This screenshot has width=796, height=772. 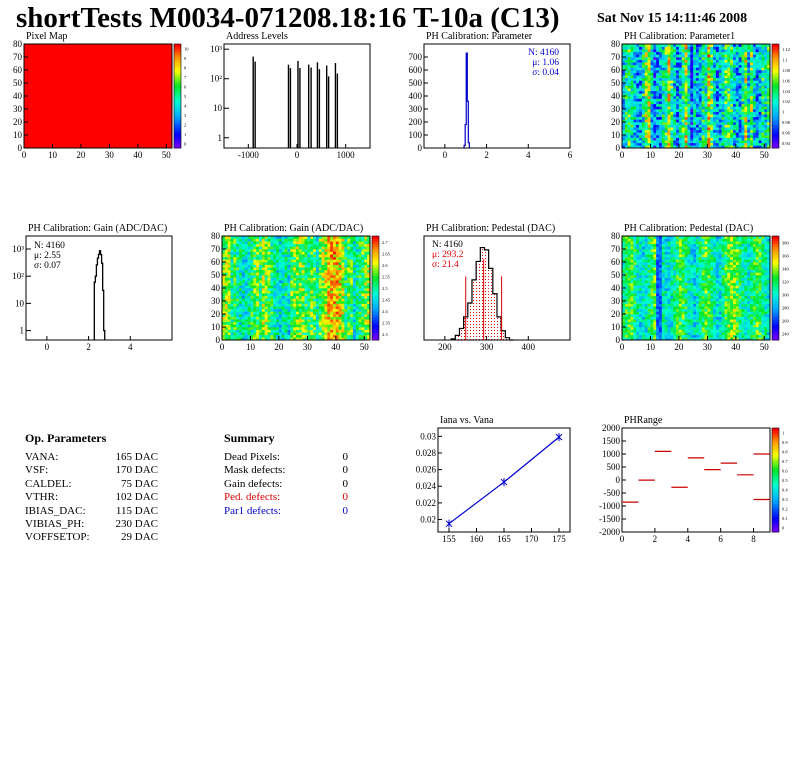 What do you see at coordinates (177, 87) in the screenshot?
I see `colorbar-cell` at bounding box center [177, 87].